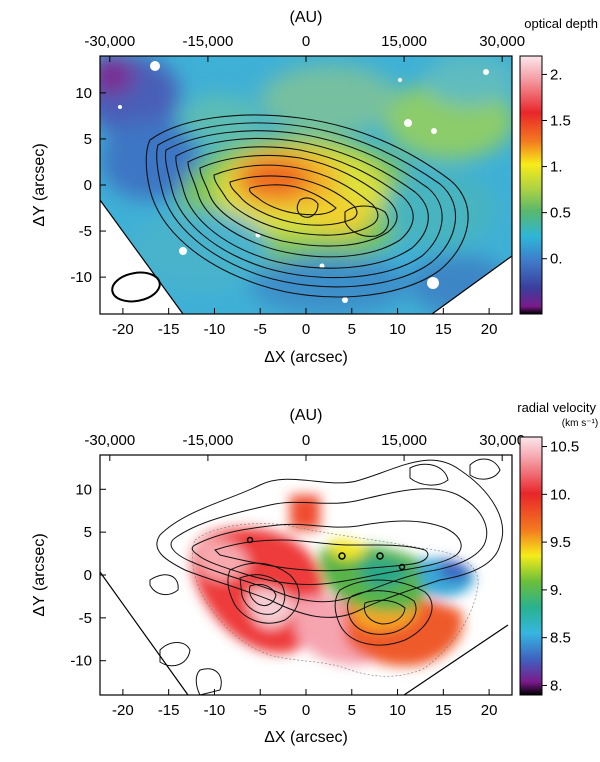 The image size is (600, 762). I want to click on colorbar-tick-label: 10.5, so click(564, 447).